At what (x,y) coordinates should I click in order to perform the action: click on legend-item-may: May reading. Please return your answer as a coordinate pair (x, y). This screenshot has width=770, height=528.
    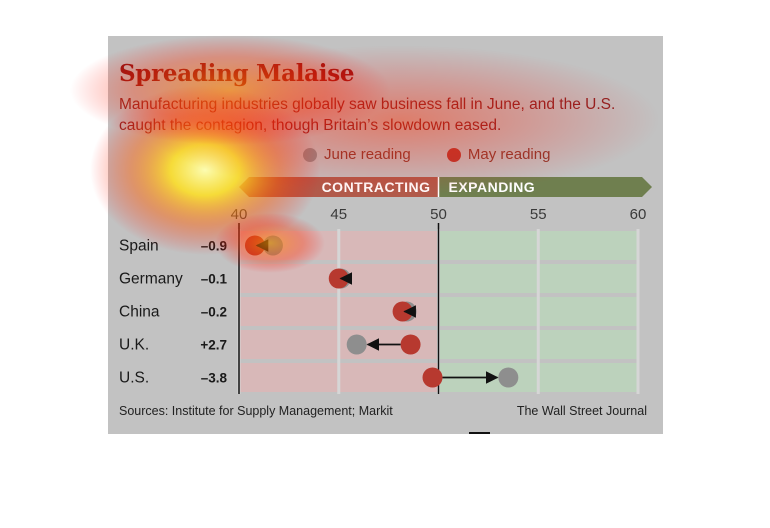
    Looking at the image, I should click on (498, 154).